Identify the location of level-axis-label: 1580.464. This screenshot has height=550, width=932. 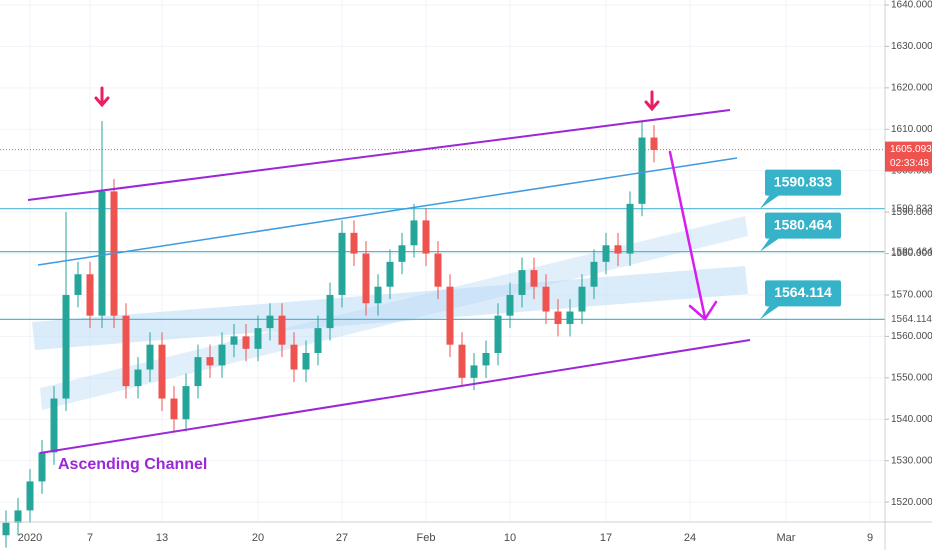
(911, 251).